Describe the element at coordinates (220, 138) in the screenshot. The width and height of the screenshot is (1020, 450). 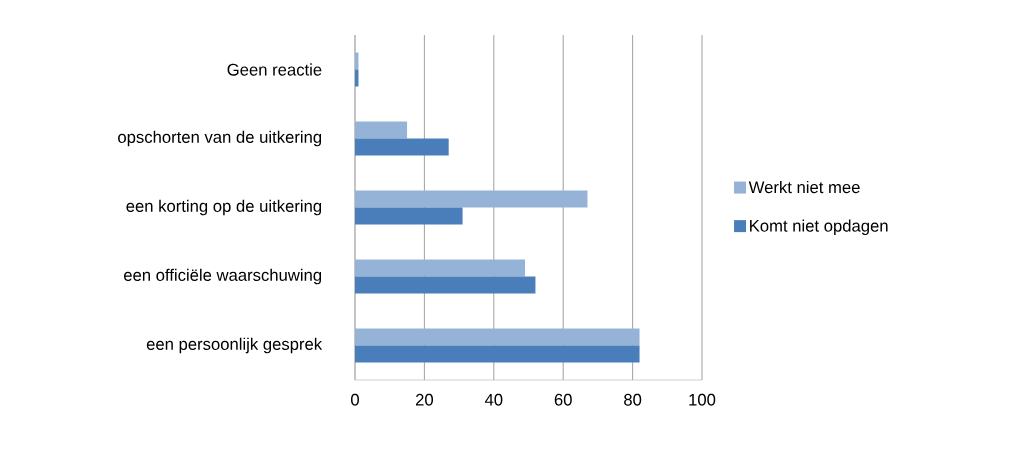
I see `y-tick-label: opschorten van de uitkering` at that location.